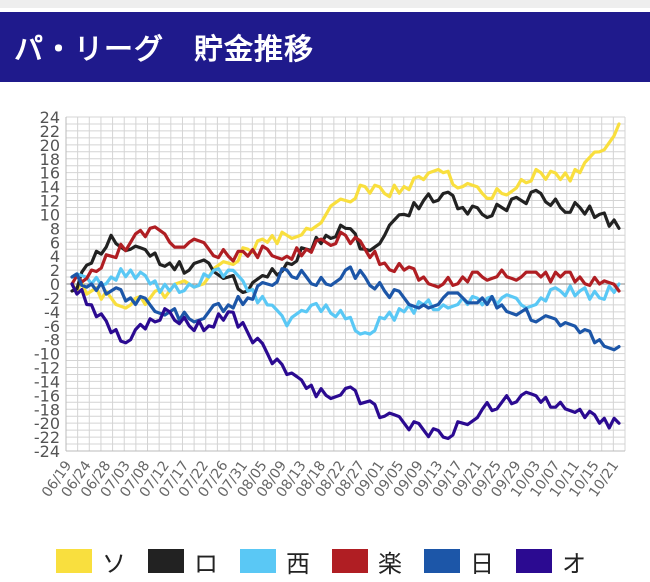 The image size is (650, 582). What do you see at coordinates (298, 563) in the screenshot?
I see `legend-label: 西` at bounding box center [298, 563].